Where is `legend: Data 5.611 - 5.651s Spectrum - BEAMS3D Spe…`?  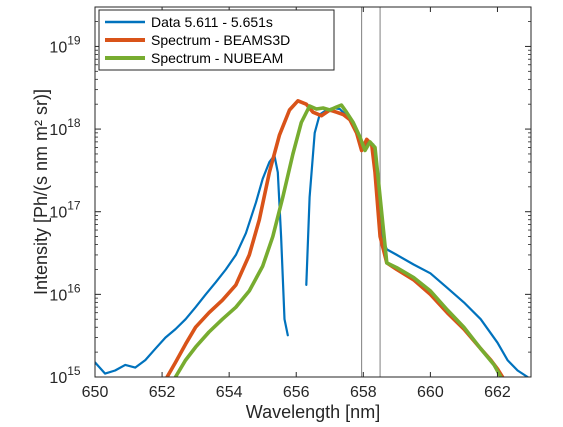 legend: Data 5.611 - 5.651s Spectrum - BEAMS3D Spe… is located at coordinates (216, 40).